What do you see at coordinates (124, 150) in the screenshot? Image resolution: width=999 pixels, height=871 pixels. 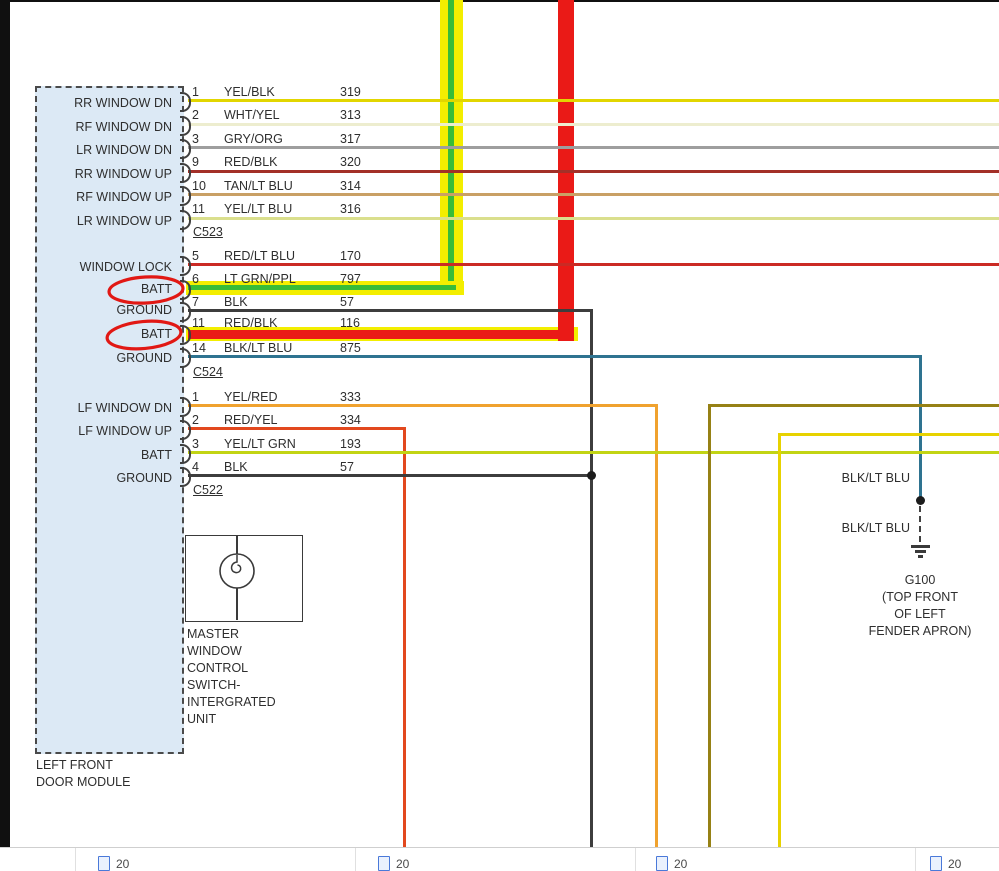 I see `module-pin-label: LR WINDOW DN` at bounding box center [124, 150].